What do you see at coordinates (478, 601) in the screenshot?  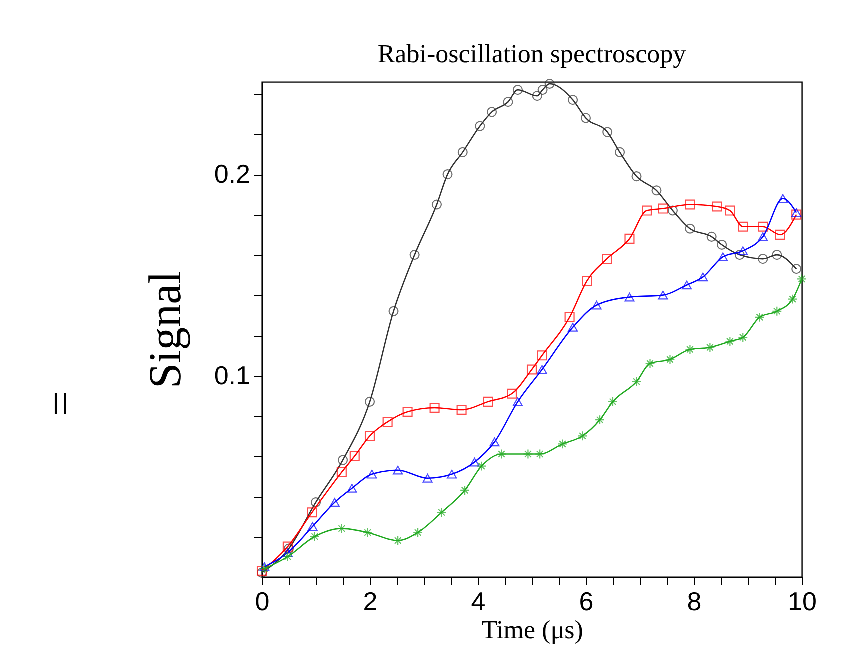 I see `x-tick-label: 4` at bounding box center [478, 601].